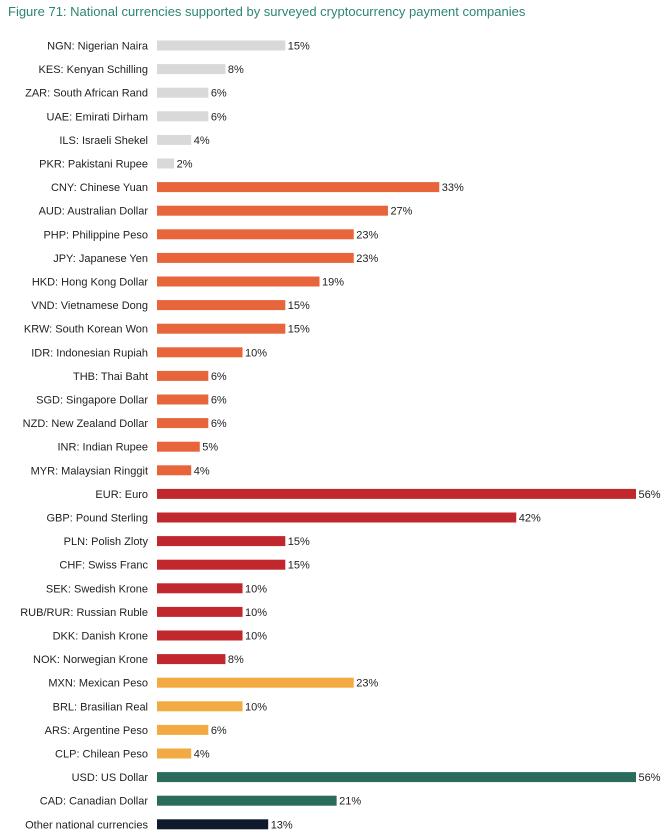 This screenshot has width=670, height=839. What do you see at coordinates (100, 259) in the screenshot?
I see `category-label: JPY: Japanese Yen` at bounding box center [100, 259].